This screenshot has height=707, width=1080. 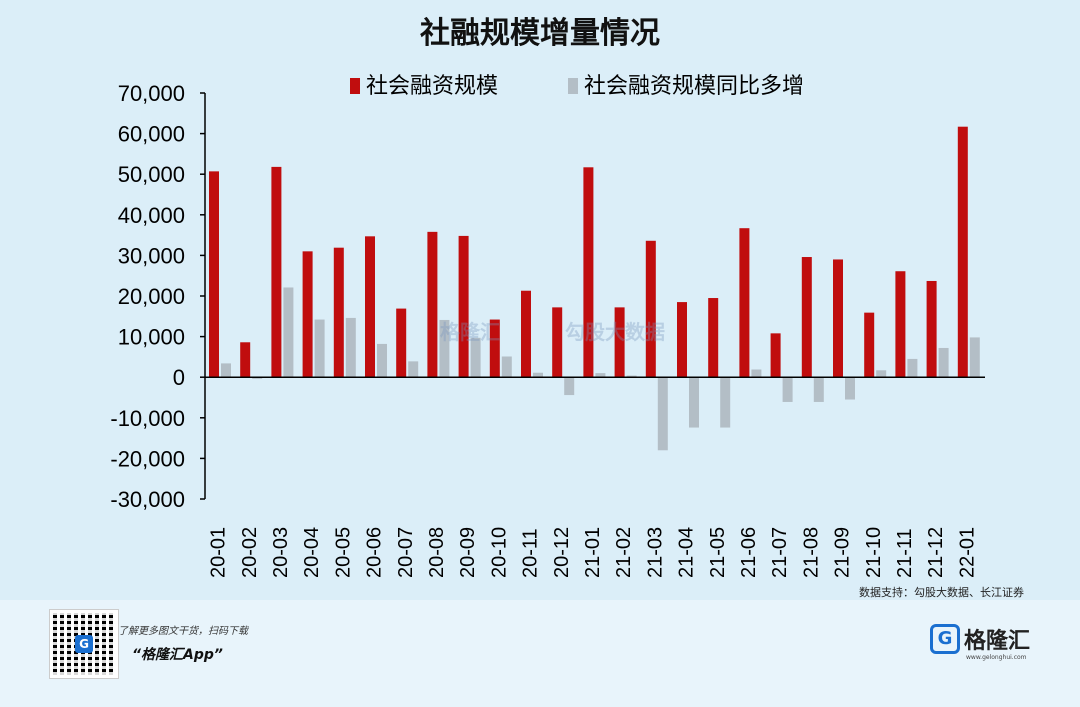 I want to click on y-tick-label: 50,000, so click(x=151, y=174).